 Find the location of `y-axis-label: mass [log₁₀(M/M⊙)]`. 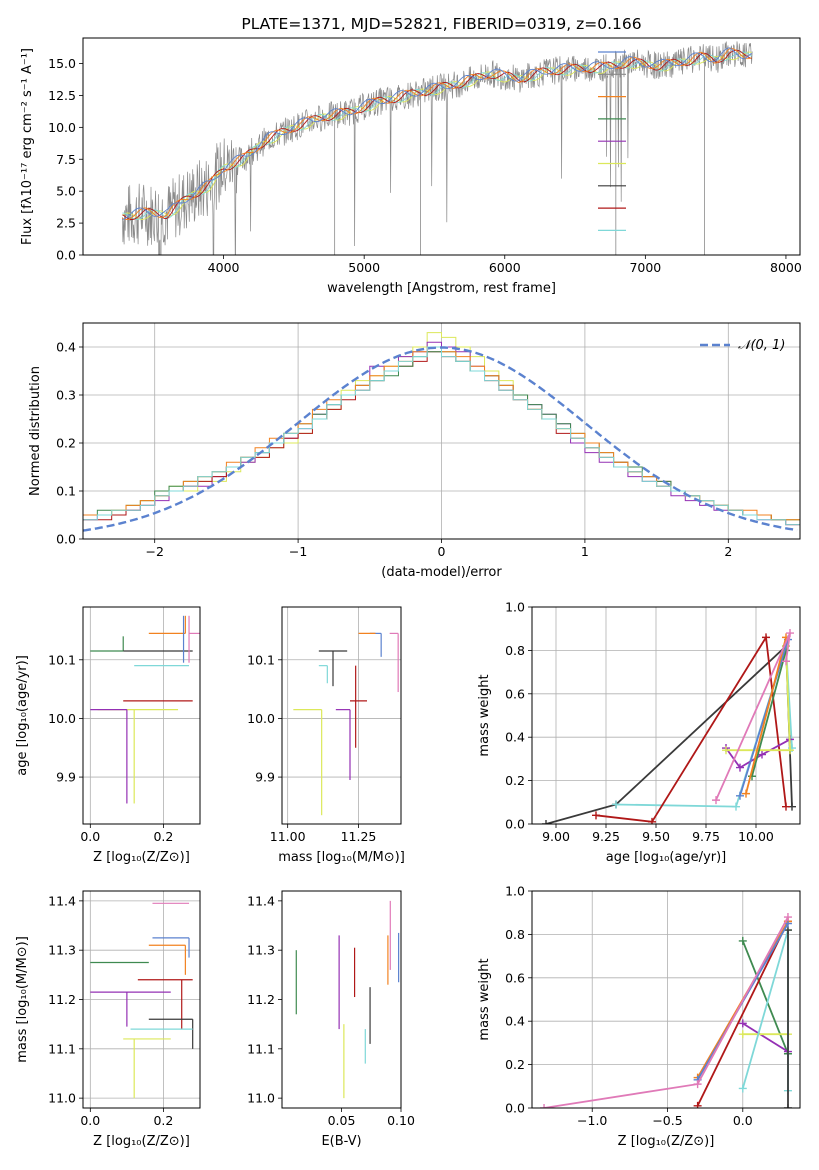

y-axis-label: mass [log₁₀(M/M⊙)] is located at coordinates (22, 999).